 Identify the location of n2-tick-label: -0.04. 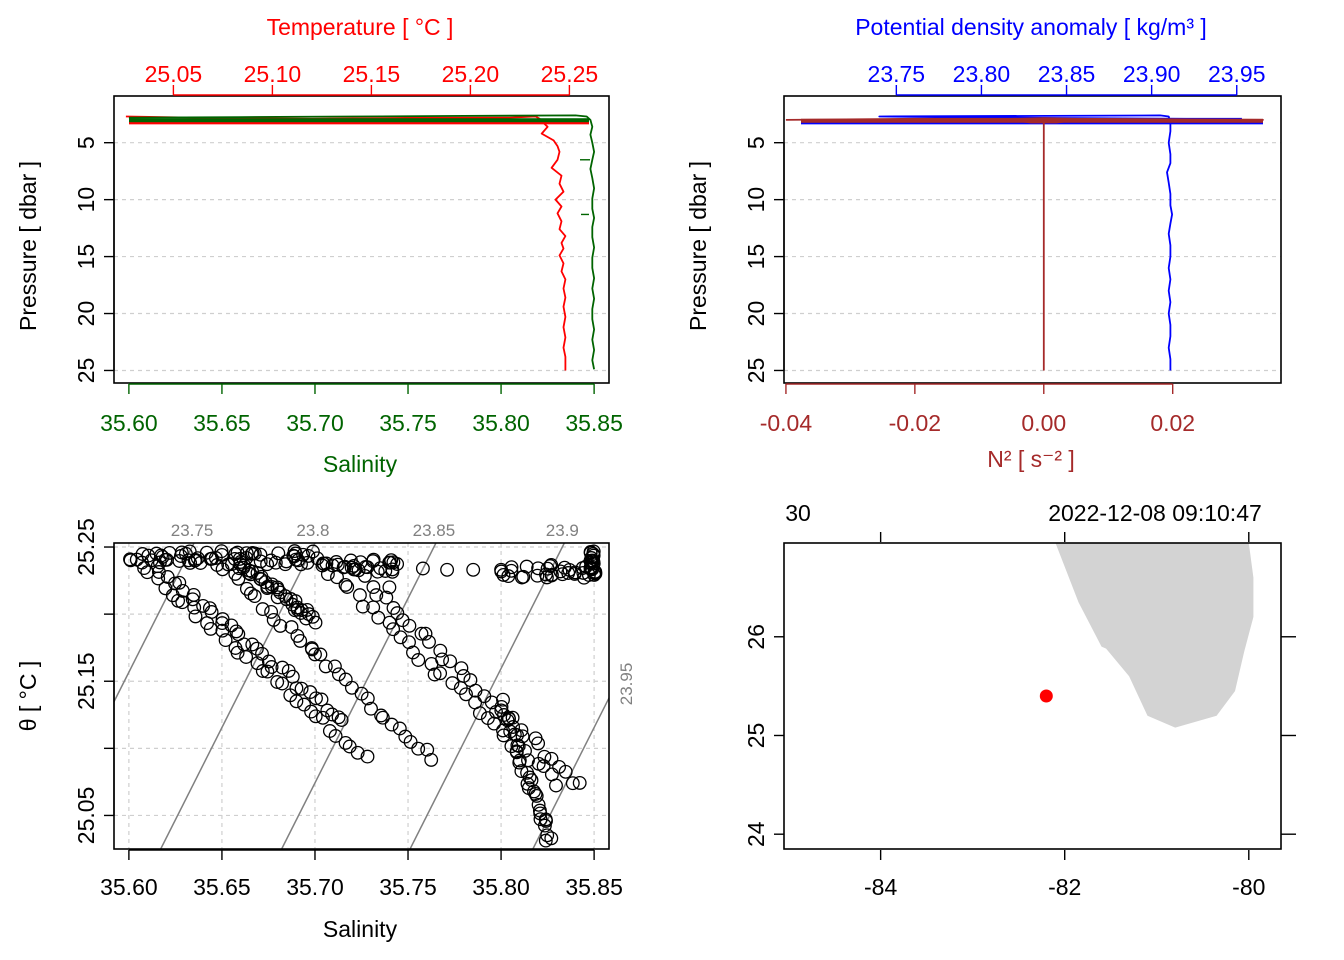
(786, 423).